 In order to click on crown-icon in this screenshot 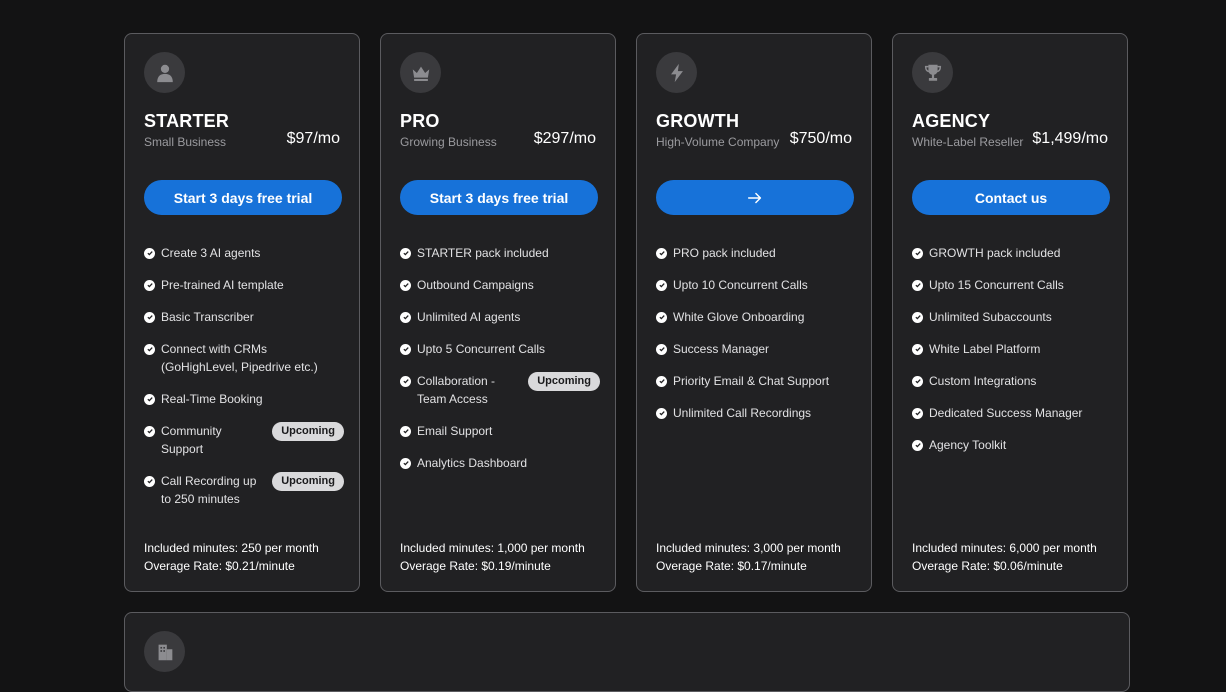, I will do `click(420, 72)`.